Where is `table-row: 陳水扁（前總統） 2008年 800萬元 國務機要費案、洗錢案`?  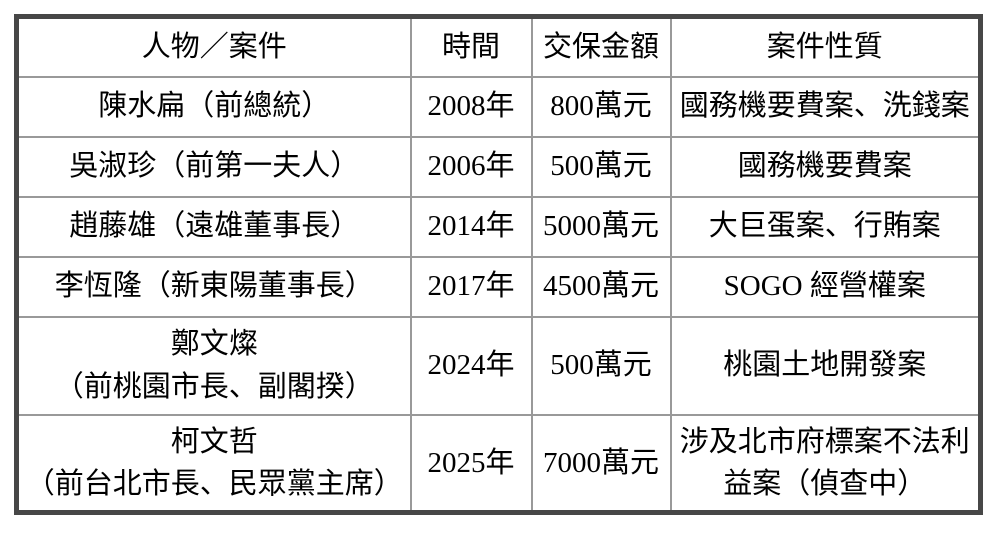 table-row: 陳水扁（前總統） 2008年 800萬元 國務機要費案、洗錢案 is located at coordinates (498, 106).